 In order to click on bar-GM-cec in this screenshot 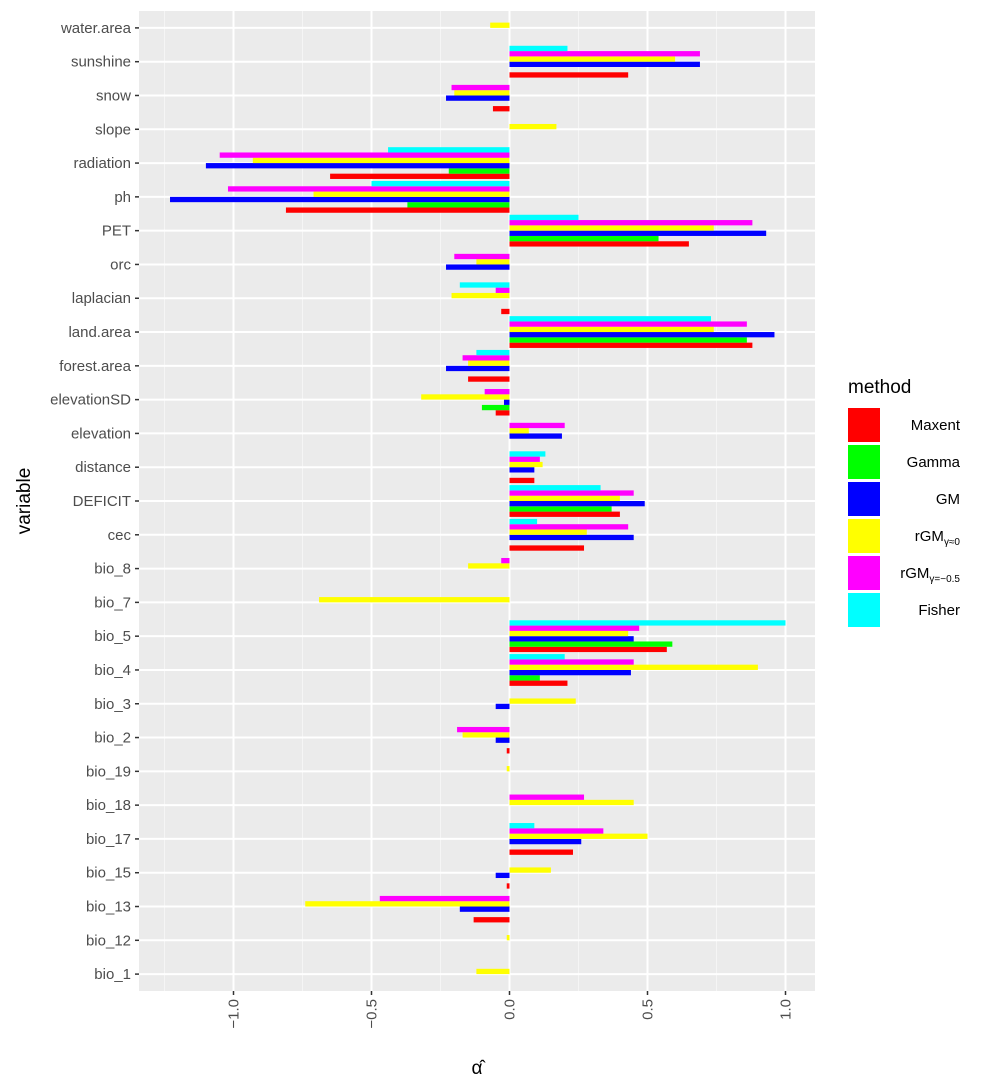, I will do `click(571, 537)`.